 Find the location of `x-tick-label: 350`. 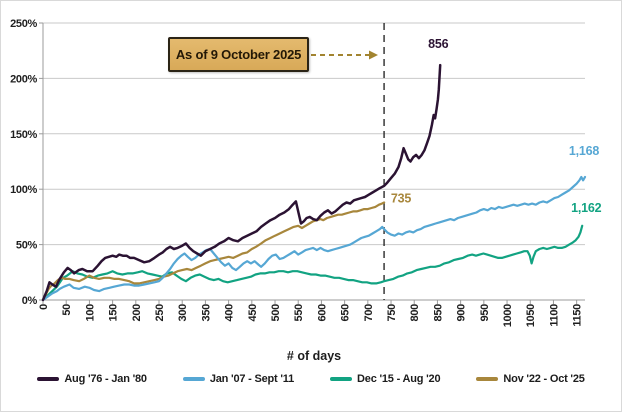

x-tick-label: 350 is located at coordinates (206, 313).